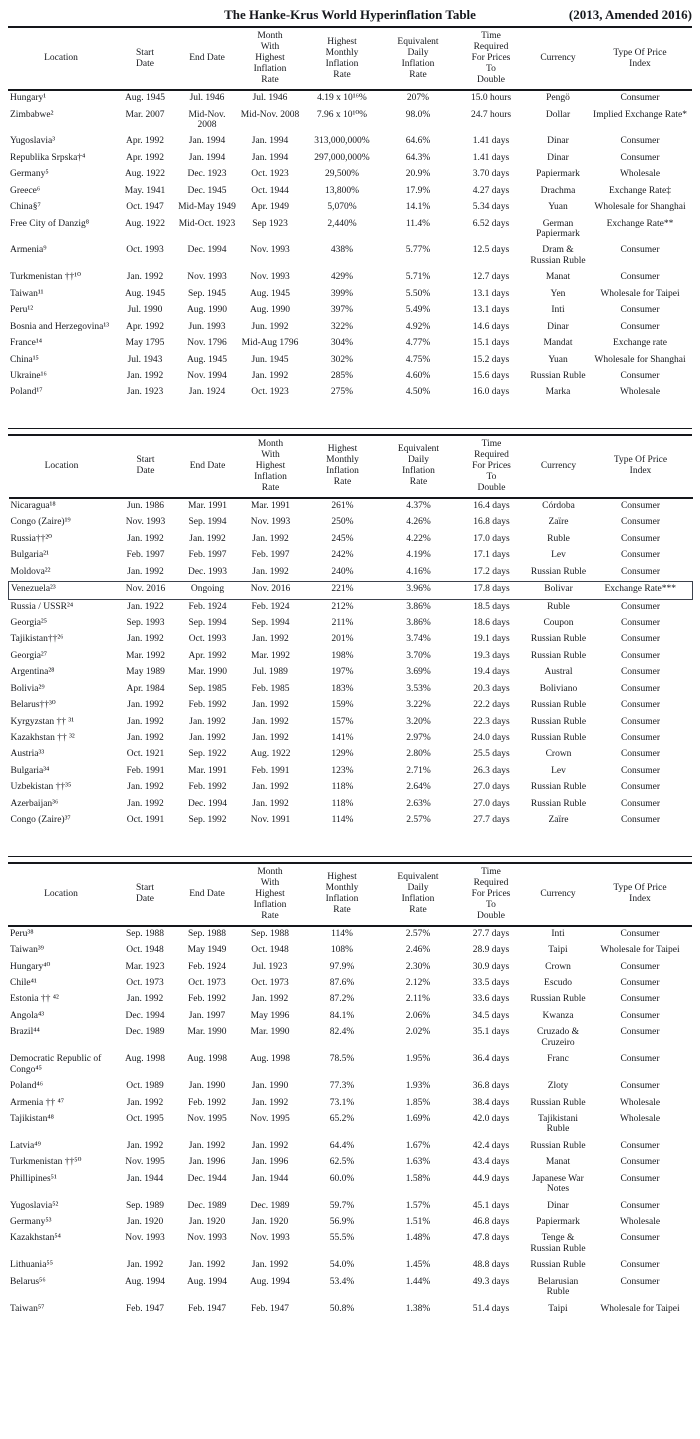 The width and height of the screenshot is (700, 1439). What do you see at coordinates (342, 1032) in the screenshot?
I see `cell-highest-monthly-inflation-rate: 82.4%` at bounding box center [342, 1032].